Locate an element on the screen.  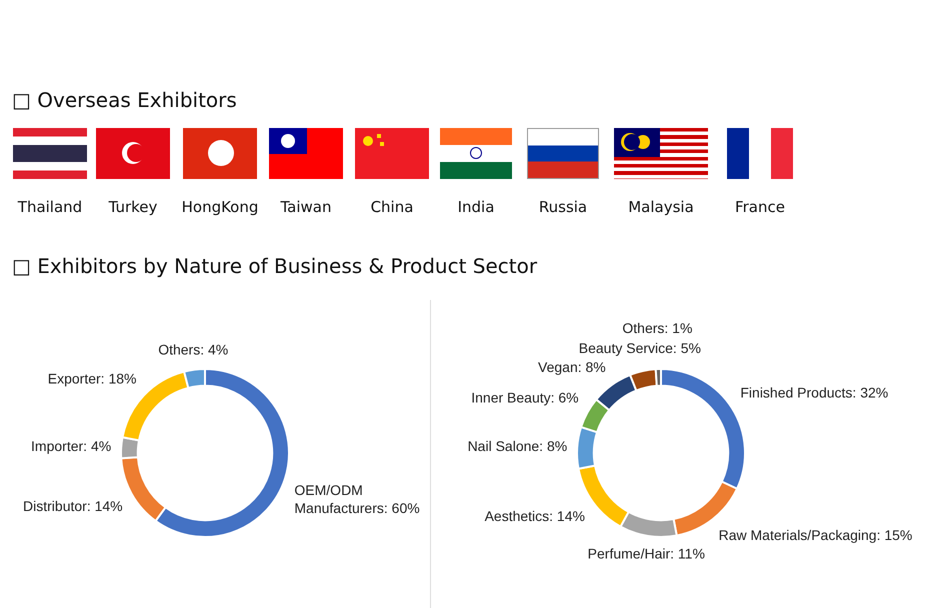
text: France is located at coordinates (760, 207).